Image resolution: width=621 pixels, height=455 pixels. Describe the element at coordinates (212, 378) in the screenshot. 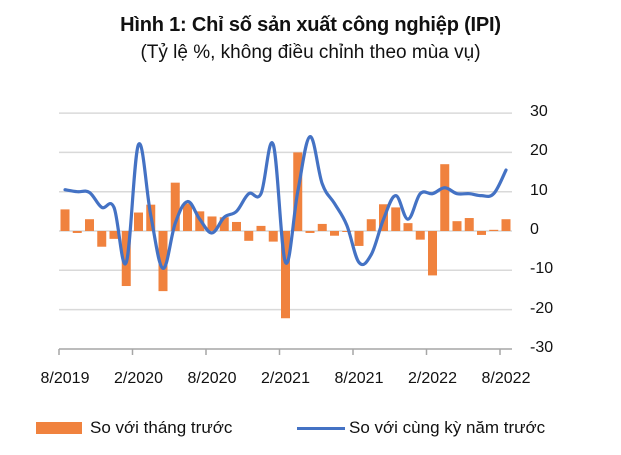

I see `x-tick-label: 8/2020` at that location.